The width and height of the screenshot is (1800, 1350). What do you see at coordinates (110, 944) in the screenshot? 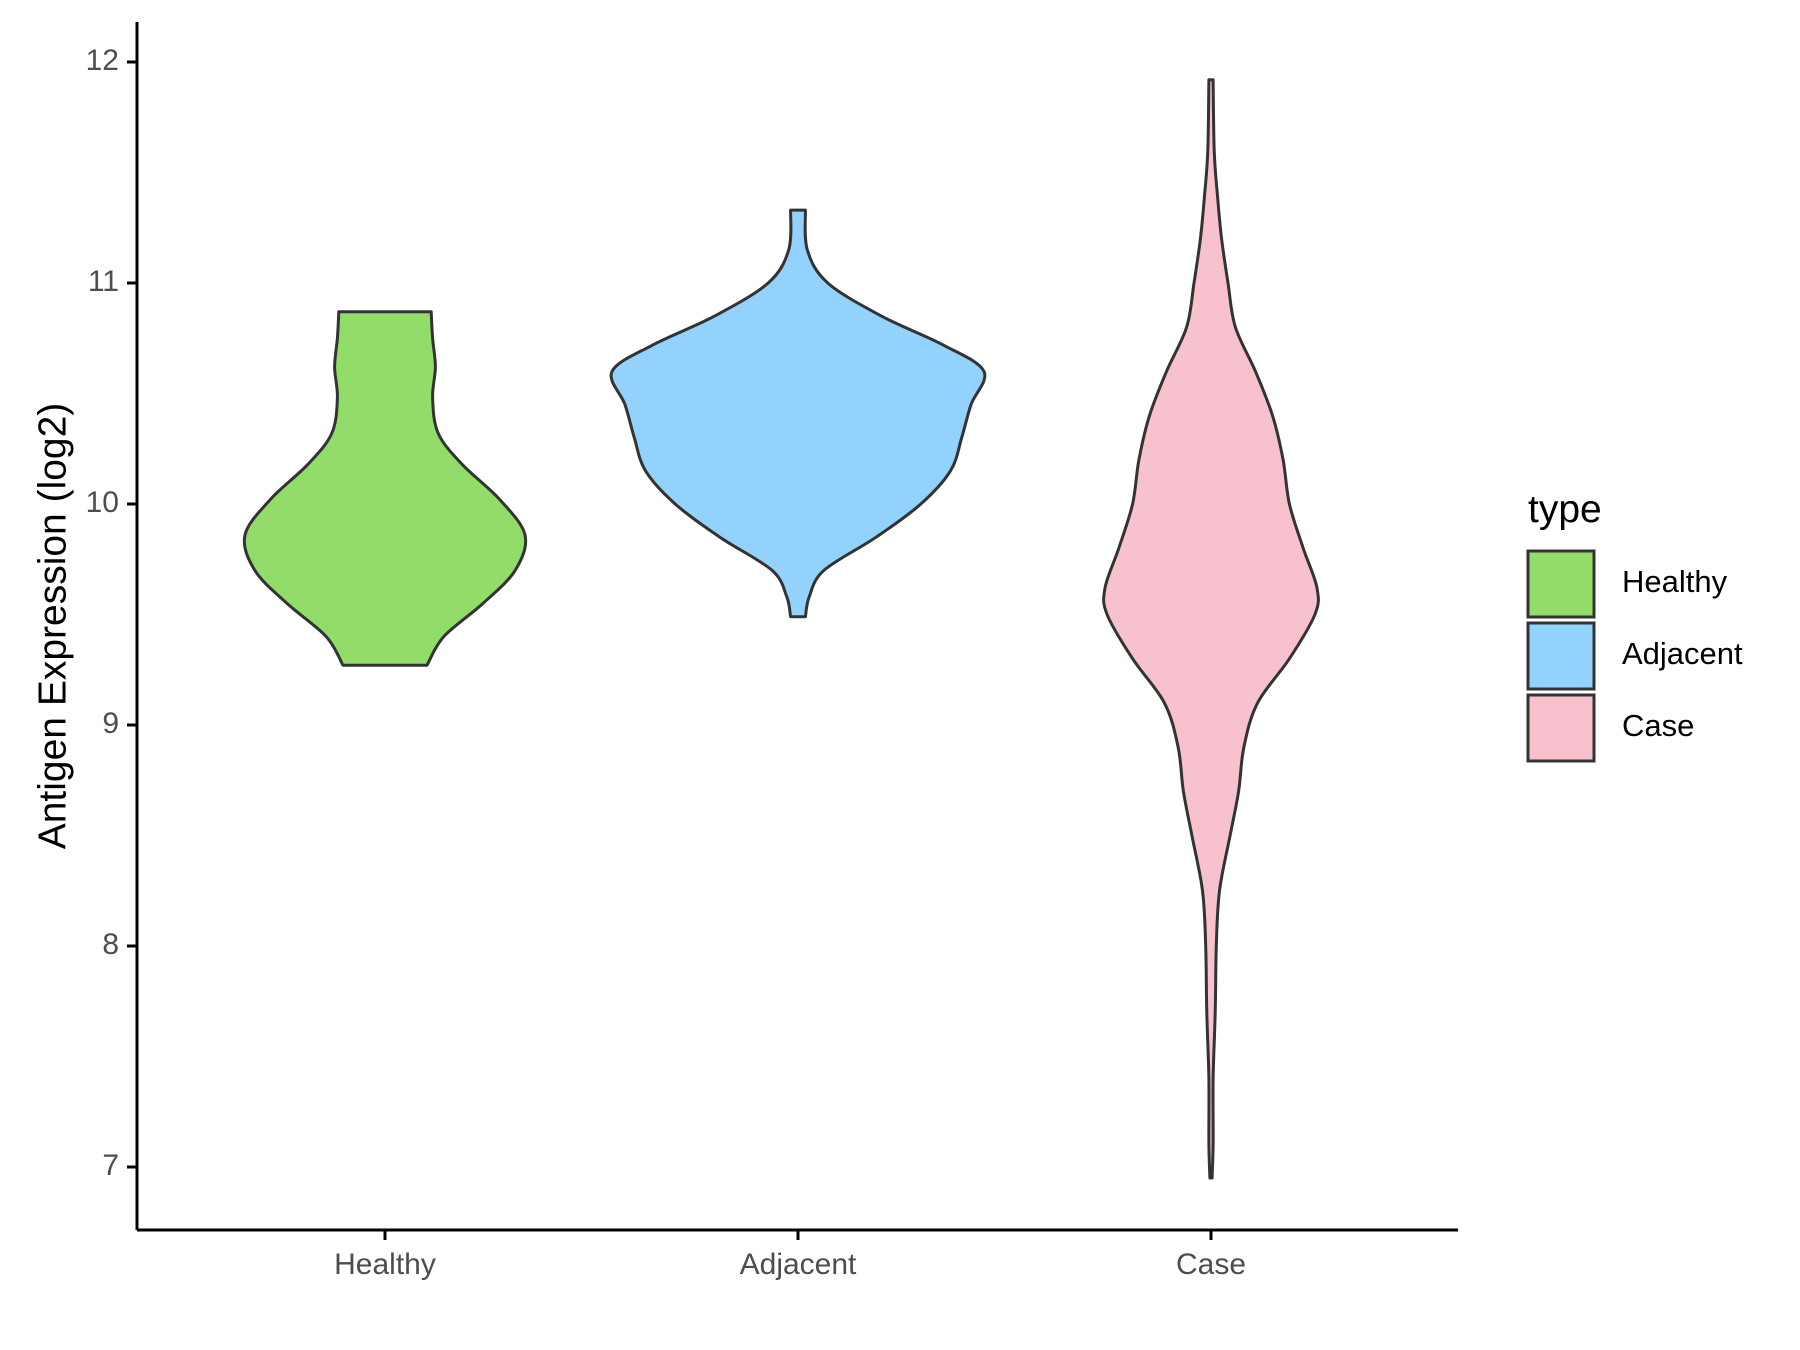
I see `y-tick-label: 8` at bounding box center [110, 944].